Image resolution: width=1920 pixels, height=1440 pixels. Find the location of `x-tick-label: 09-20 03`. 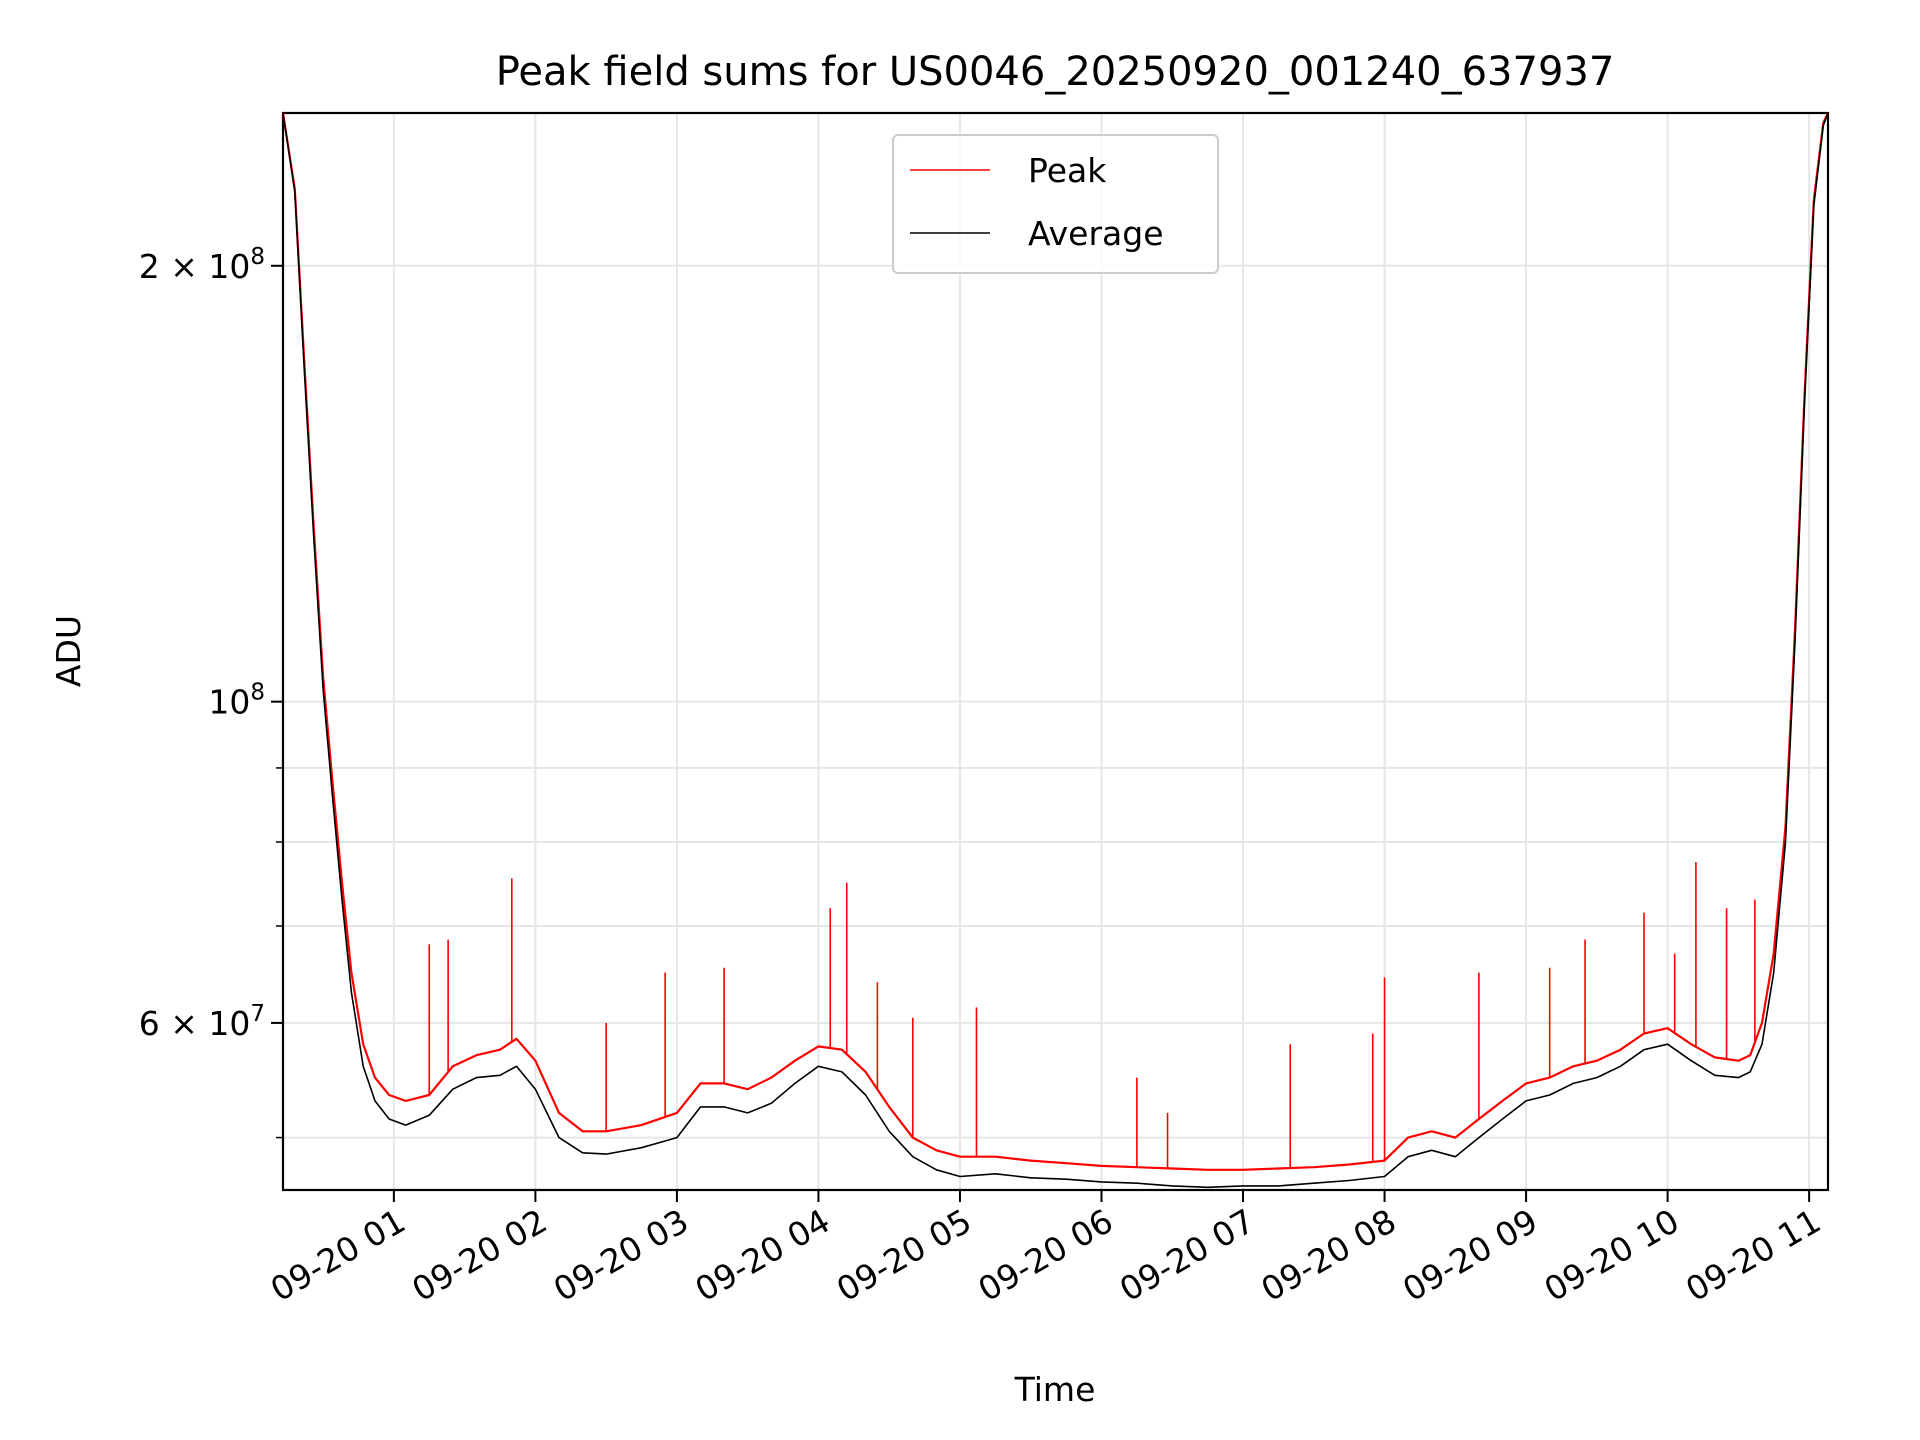

x-tick-label: 09-20 03 is located at coordinates (621, 1255).